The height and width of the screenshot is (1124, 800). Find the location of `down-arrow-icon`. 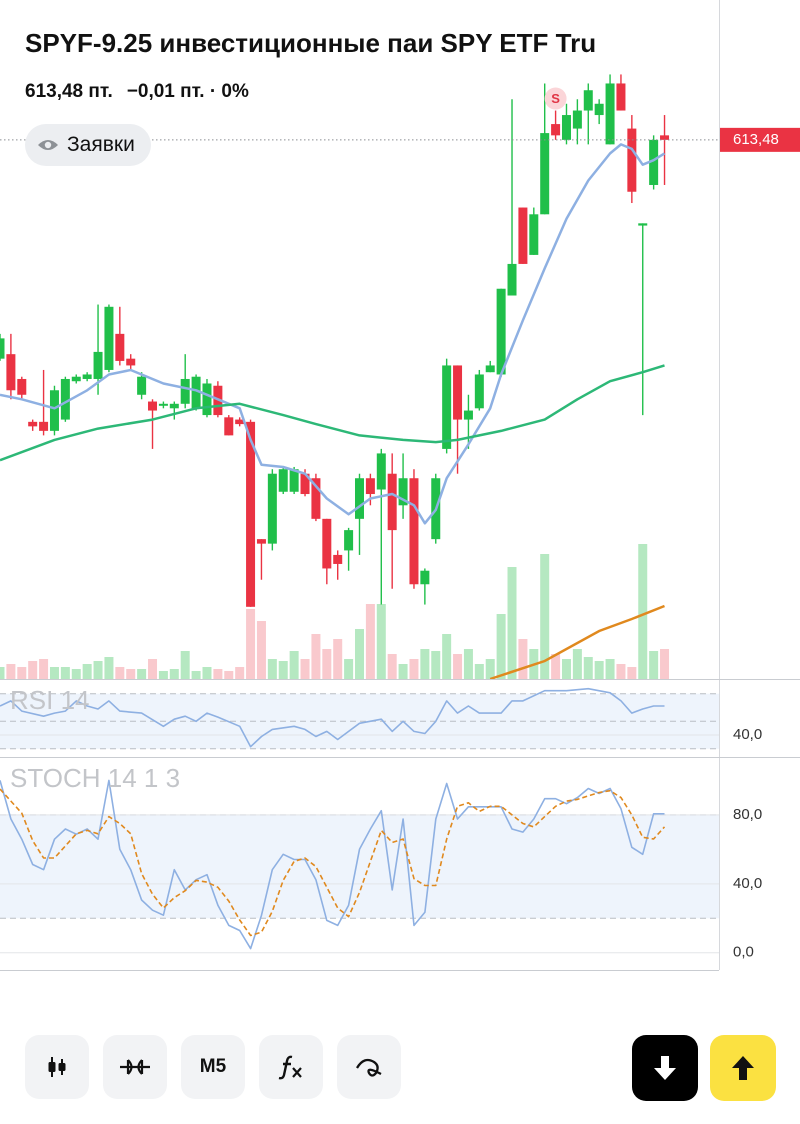

down-arrow-icon is located at coordinates (665, 1068).